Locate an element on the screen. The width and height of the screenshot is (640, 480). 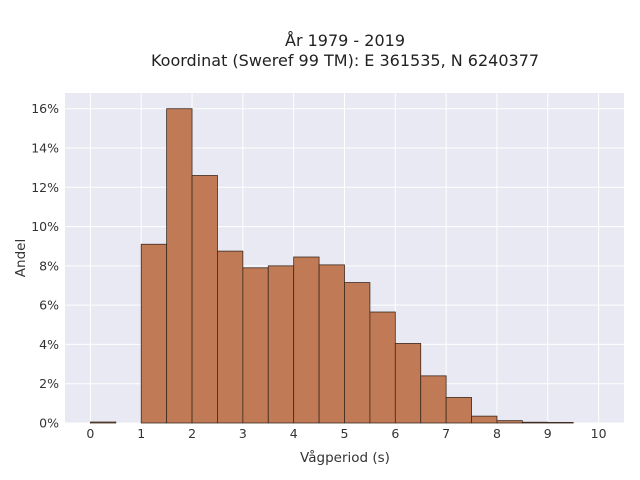
x-axis-ticks: 0 1 2 3 4 5 6 7 8 9 10 is located at coordinates (346, 433).